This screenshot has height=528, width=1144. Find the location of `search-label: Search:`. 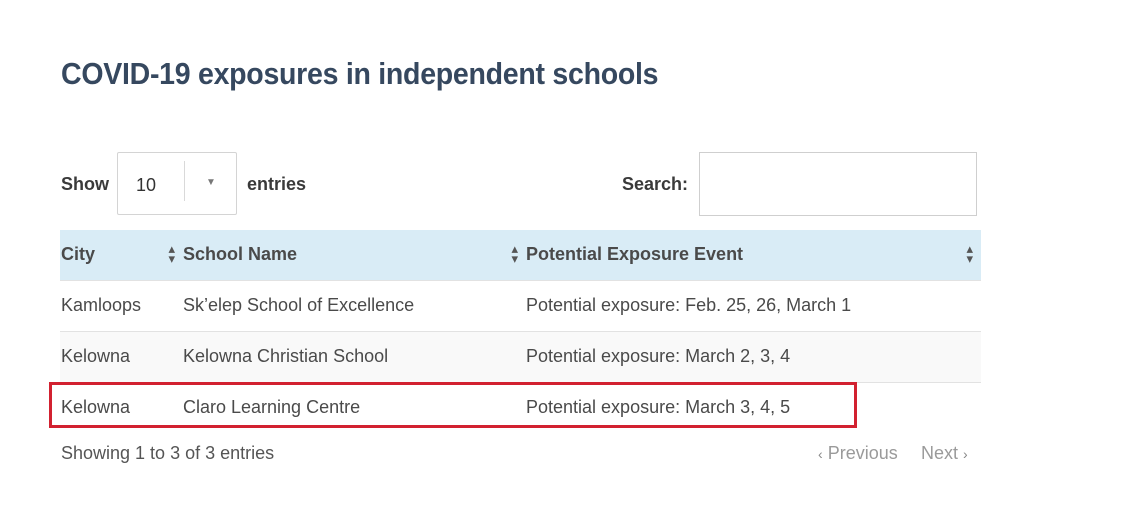

search-label: Search: is located at coordinates (655, 184).